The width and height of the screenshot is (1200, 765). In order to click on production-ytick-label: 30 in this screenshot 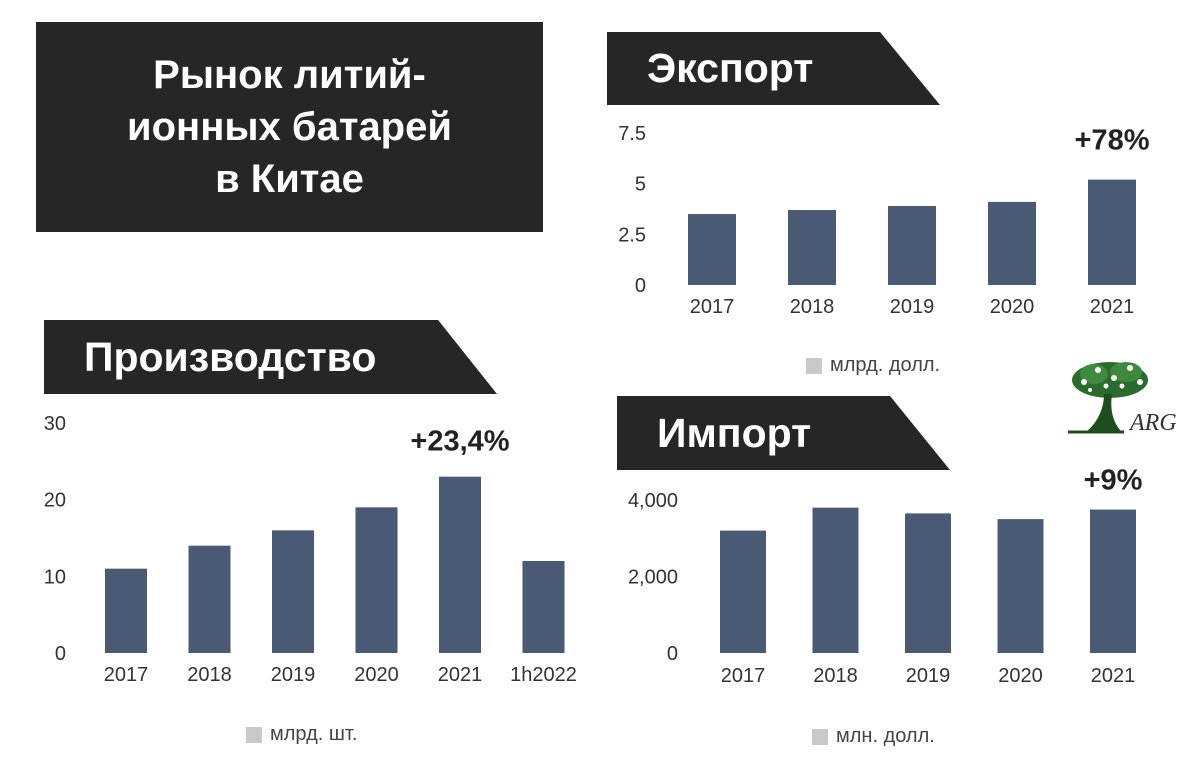, I will do `click(55, 424)`.